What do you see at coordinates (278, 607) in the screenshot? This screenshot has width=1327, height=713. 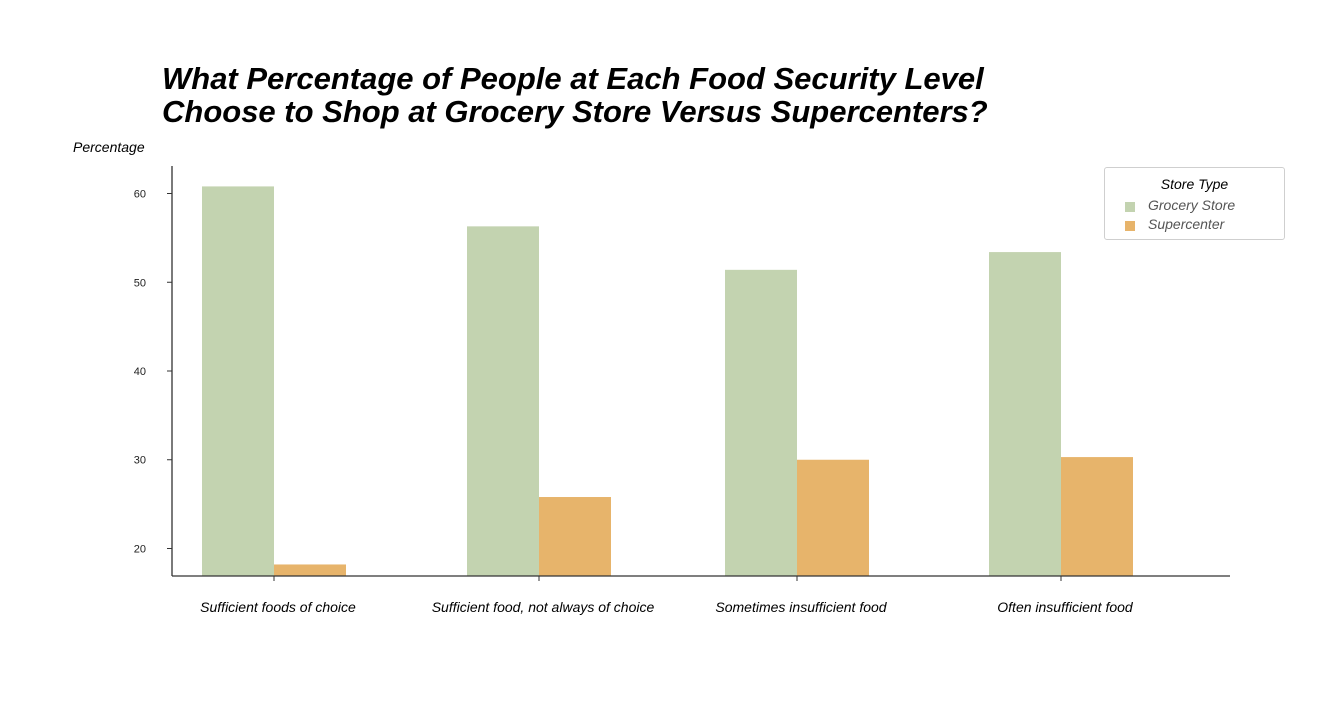 I see `x-tick-label-sufficient-foods-of-choice: Sufficient foods of choice` at bounding box center [278, 607].